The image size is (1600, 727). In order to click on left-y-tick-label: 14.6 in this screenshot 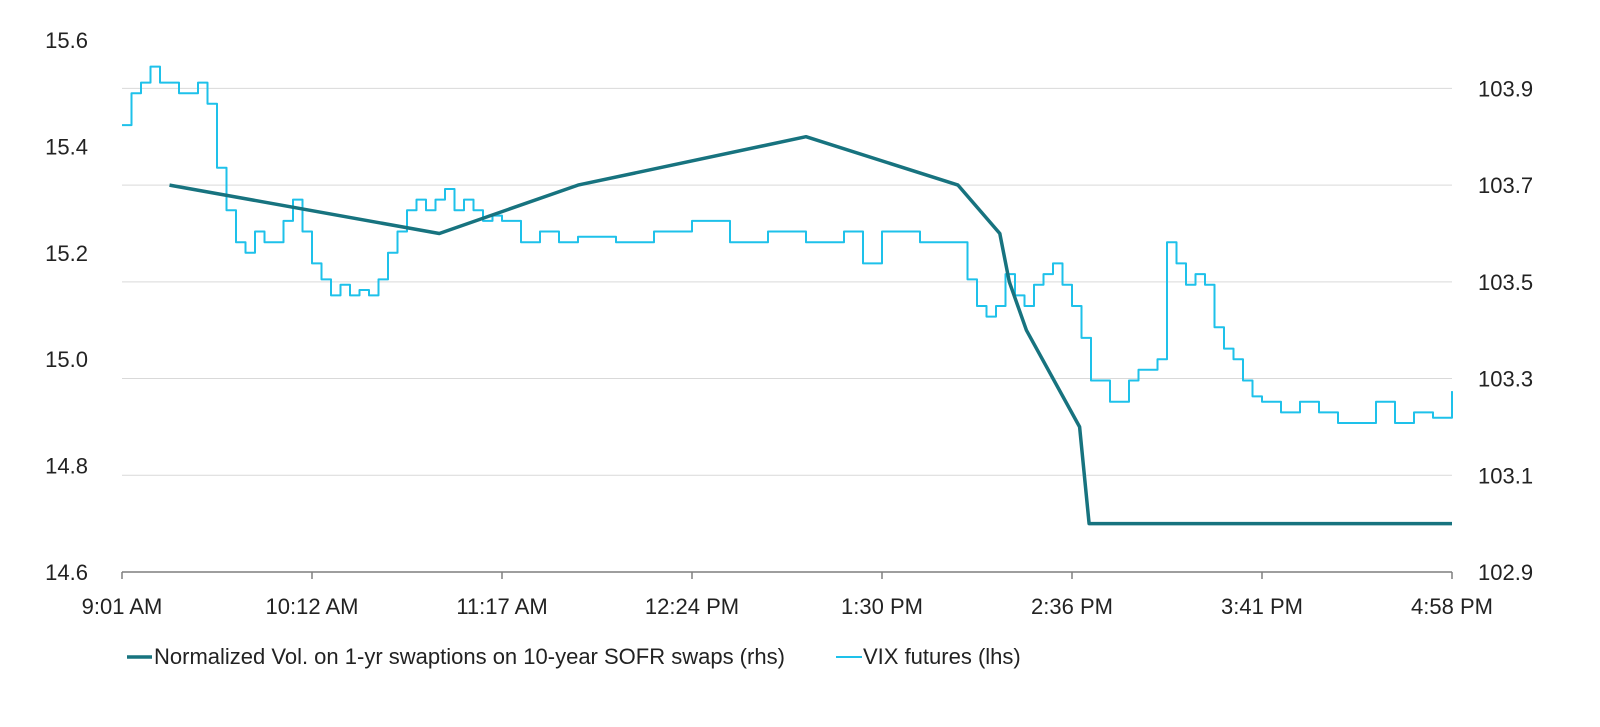, I will do `click(66, 572)`.